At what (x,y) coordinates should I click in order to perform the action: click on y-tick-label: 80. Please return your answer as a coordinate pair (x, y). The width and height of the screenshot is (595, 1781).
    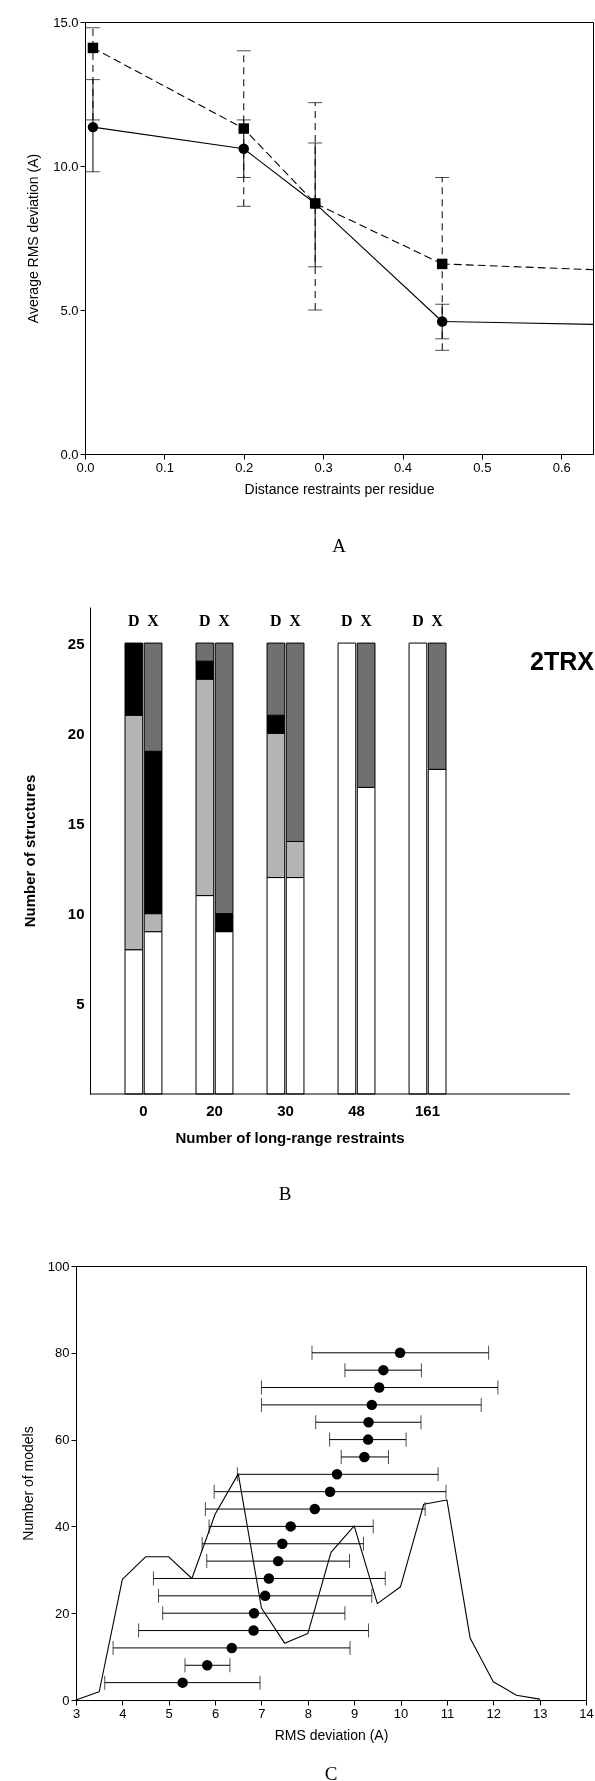
    Looking at the image, I should click on (62, 1353).